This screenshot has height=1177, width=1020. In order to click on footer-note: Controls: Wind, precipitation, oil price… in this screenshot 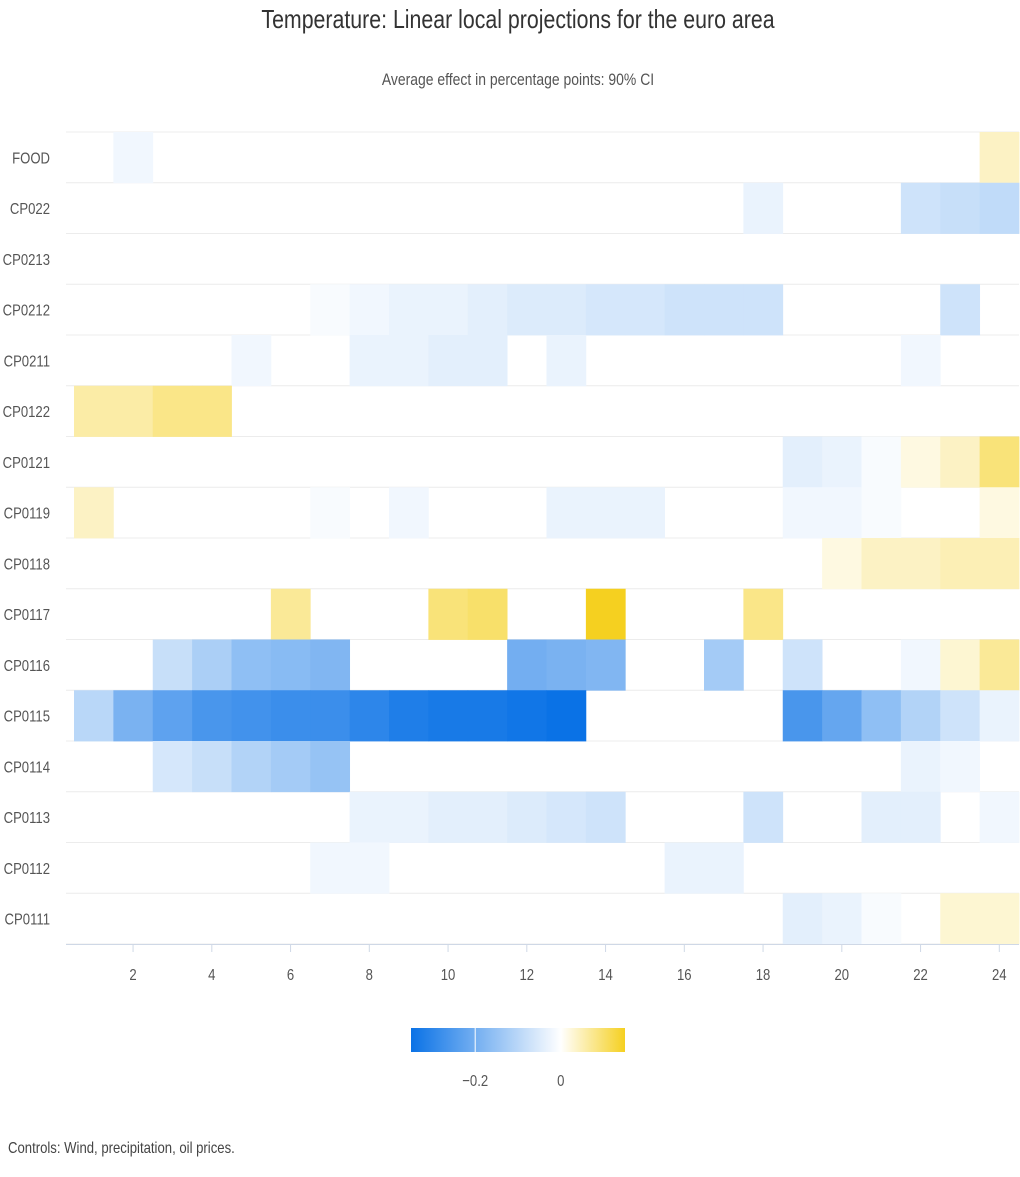, I will do `click(121, 1148)`.